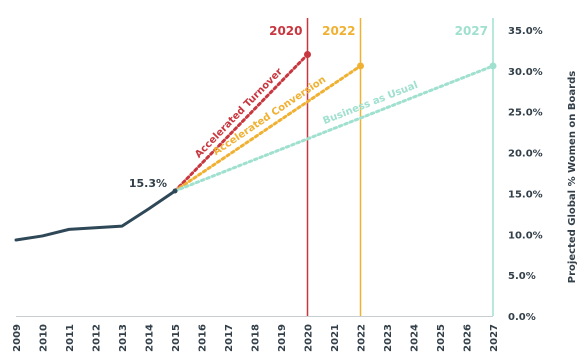 The image size is (581, 355). I want to click on x-tick-label-2026: 2026, so click(468, 338).